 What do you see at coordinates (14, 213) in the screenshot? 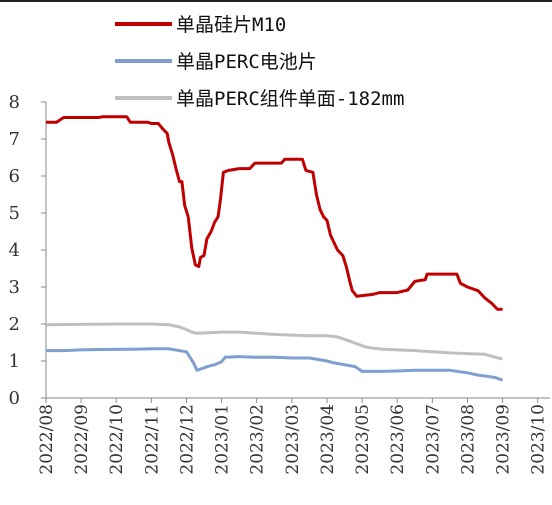
I see `y-tick-label: 5` at bounding box center [14, 213].